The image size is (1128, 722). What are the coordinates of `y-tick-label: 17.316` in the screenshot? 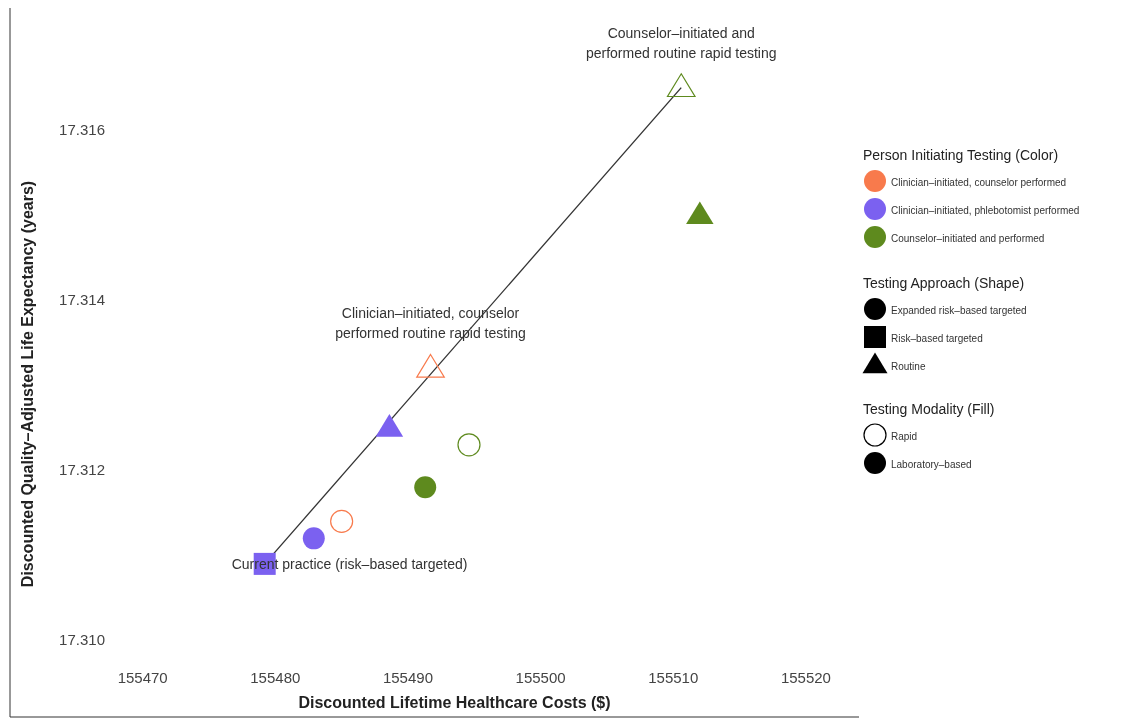 It's located at (82, 130).